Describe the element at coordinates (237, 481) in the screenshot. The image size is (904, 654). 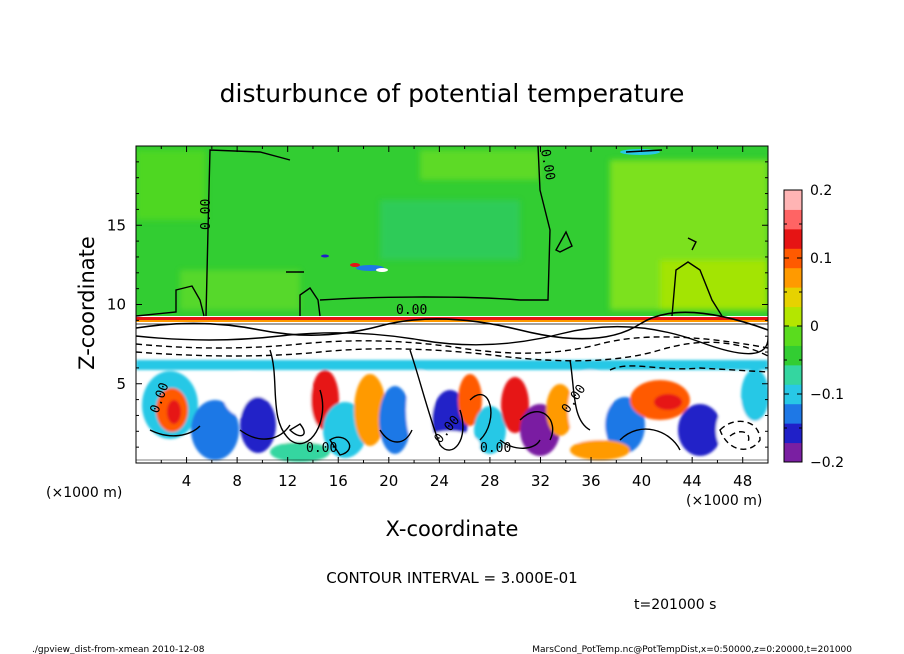
I see `x-tick-label: 8` at that location.